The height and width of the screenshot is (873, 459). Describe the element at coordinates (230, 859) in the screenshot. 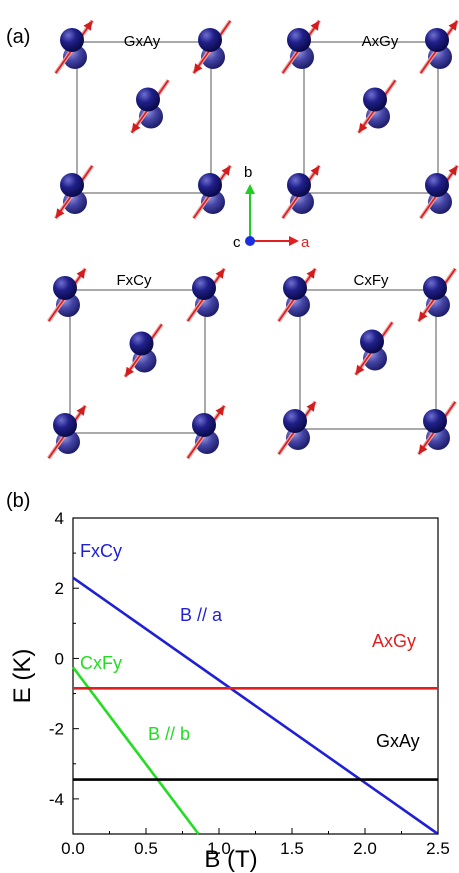

I see `x-axis-title: B (T)` at that location.